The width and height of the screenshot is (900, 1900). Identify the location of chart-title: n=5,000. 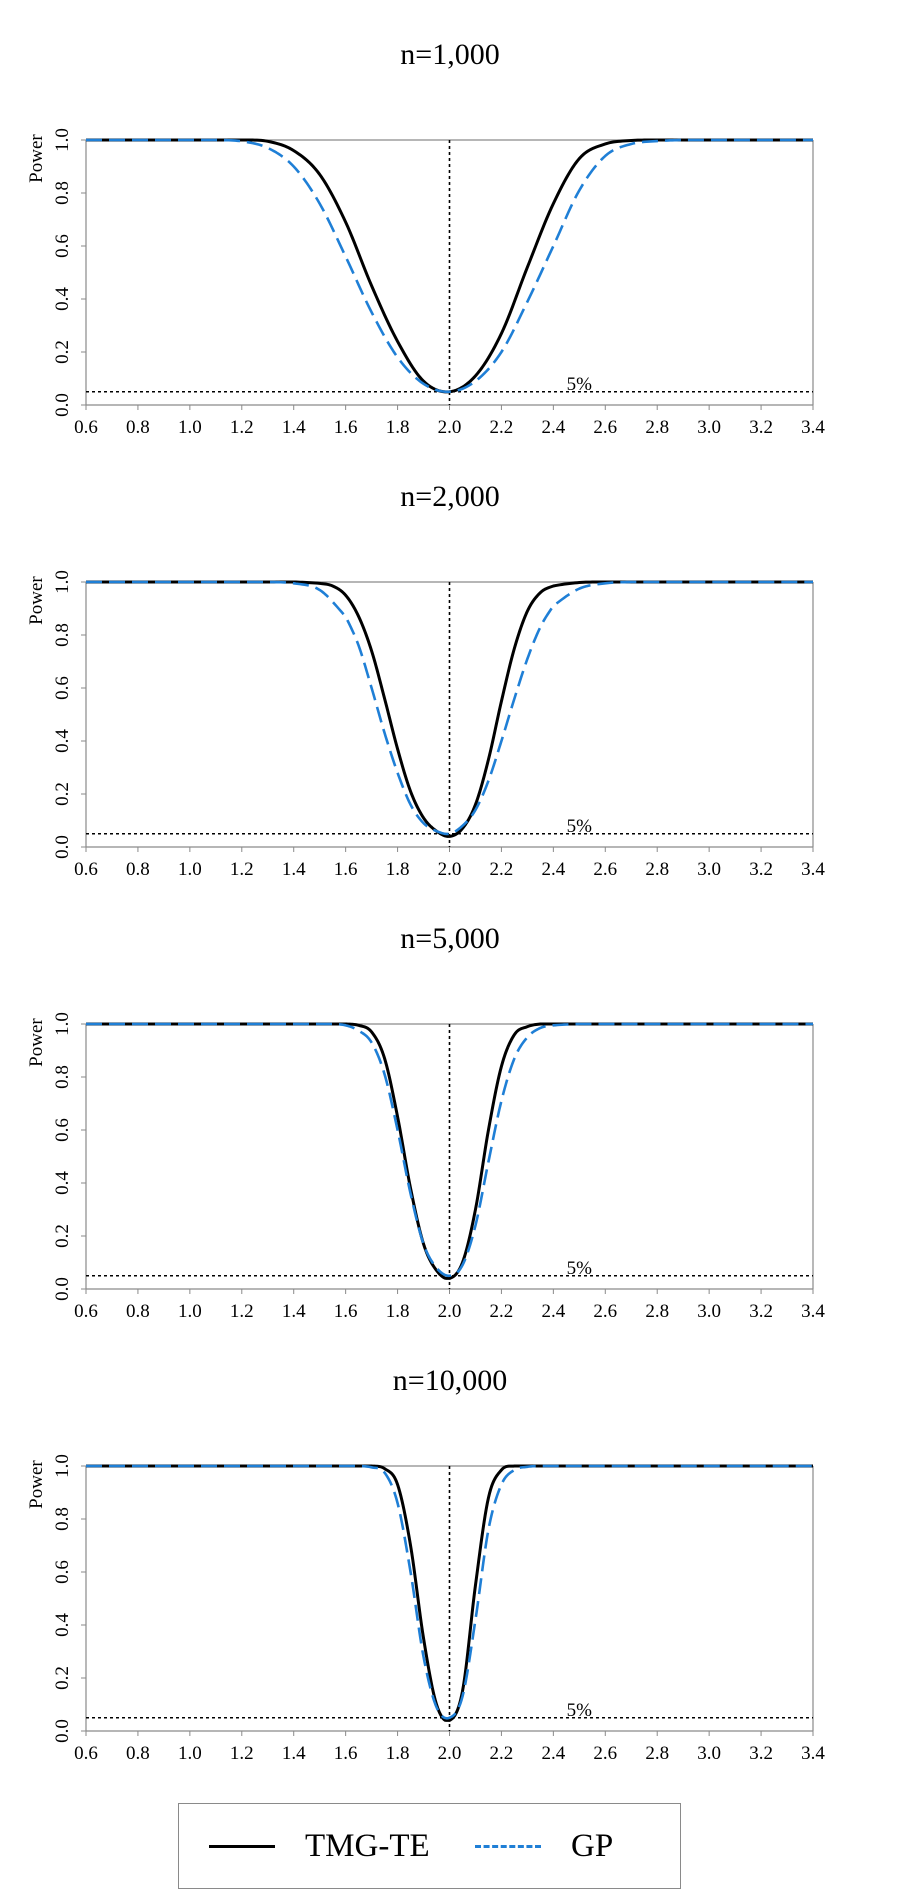
(450, 938).